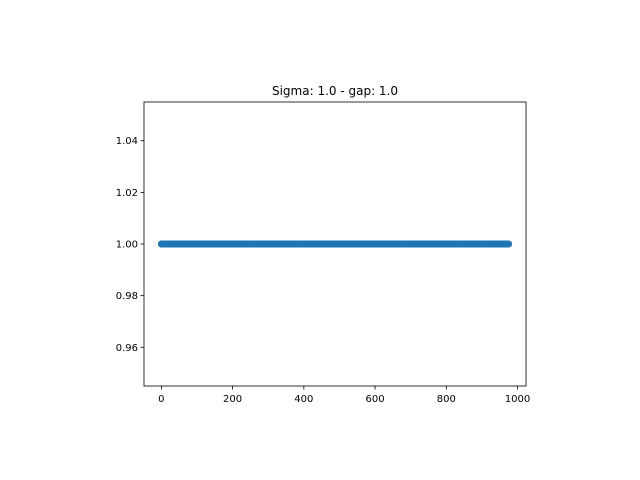 The width and height of the screenshot is (640, 480). What do you see at coordinates (375, 399) in the screenshot?
I see `x-tick-label: 600` at bounding box center [375, 399].